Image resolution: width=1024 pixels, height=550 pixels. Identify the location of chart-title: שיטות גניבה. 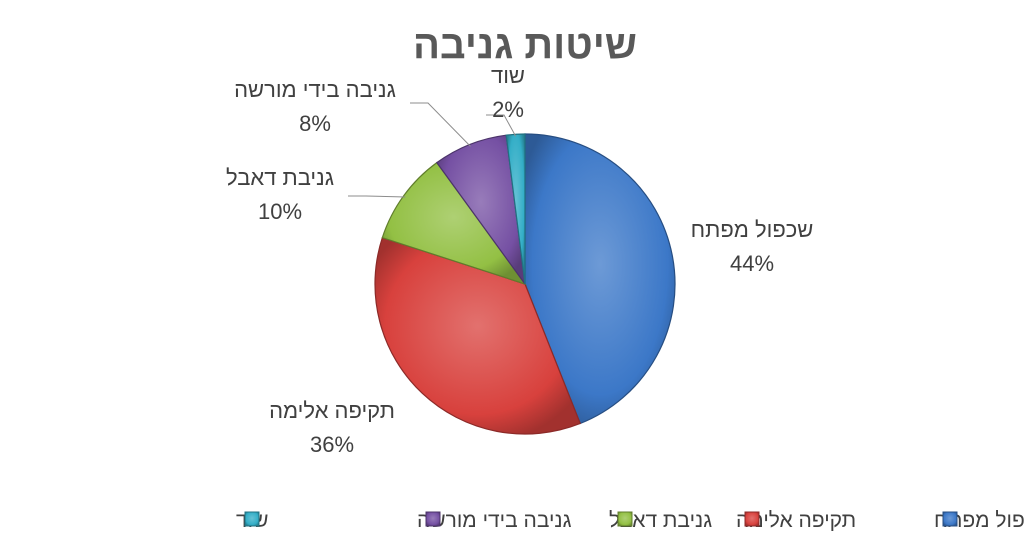
(525, 45).